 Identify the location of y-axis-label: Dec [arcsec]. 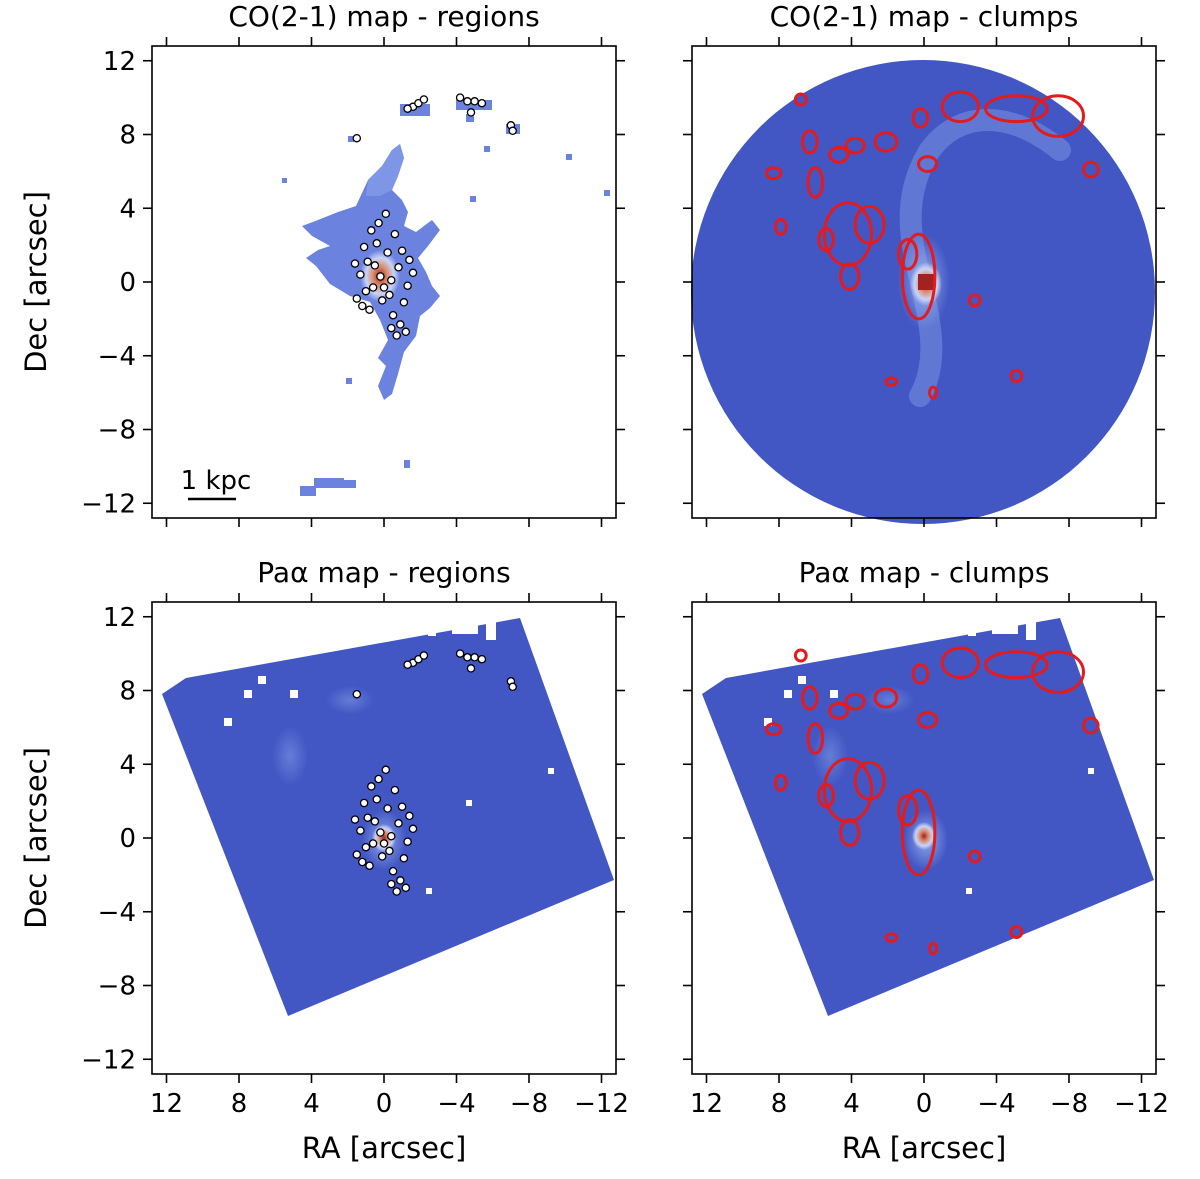
(36, 838).